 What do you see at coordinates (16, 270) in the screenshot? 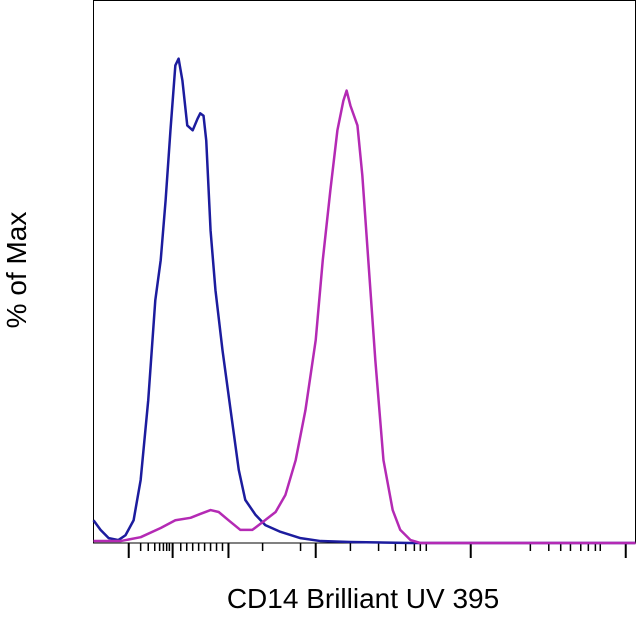
I see `y-axis-label: % of Max` at bounding box center [16, 270].